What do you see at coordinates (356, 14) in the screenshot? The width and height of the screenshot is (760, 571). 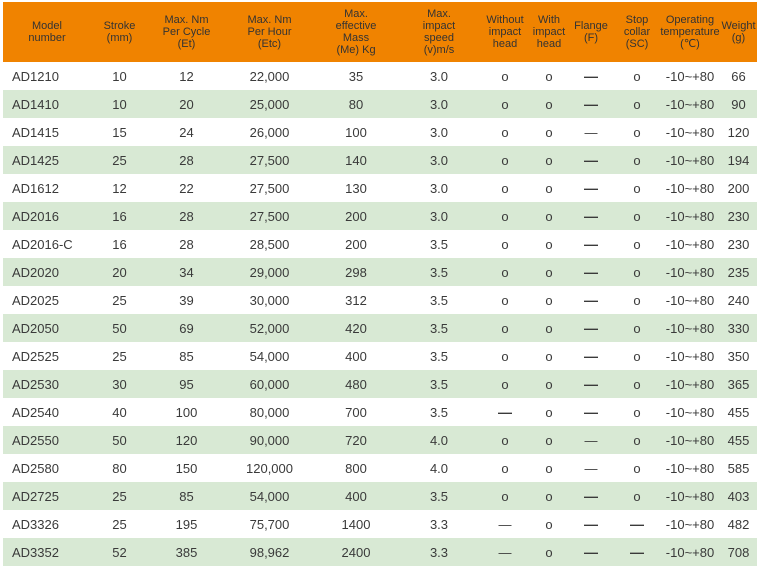 I see `col-header-line: Max.` at bounding box center [356, 14].